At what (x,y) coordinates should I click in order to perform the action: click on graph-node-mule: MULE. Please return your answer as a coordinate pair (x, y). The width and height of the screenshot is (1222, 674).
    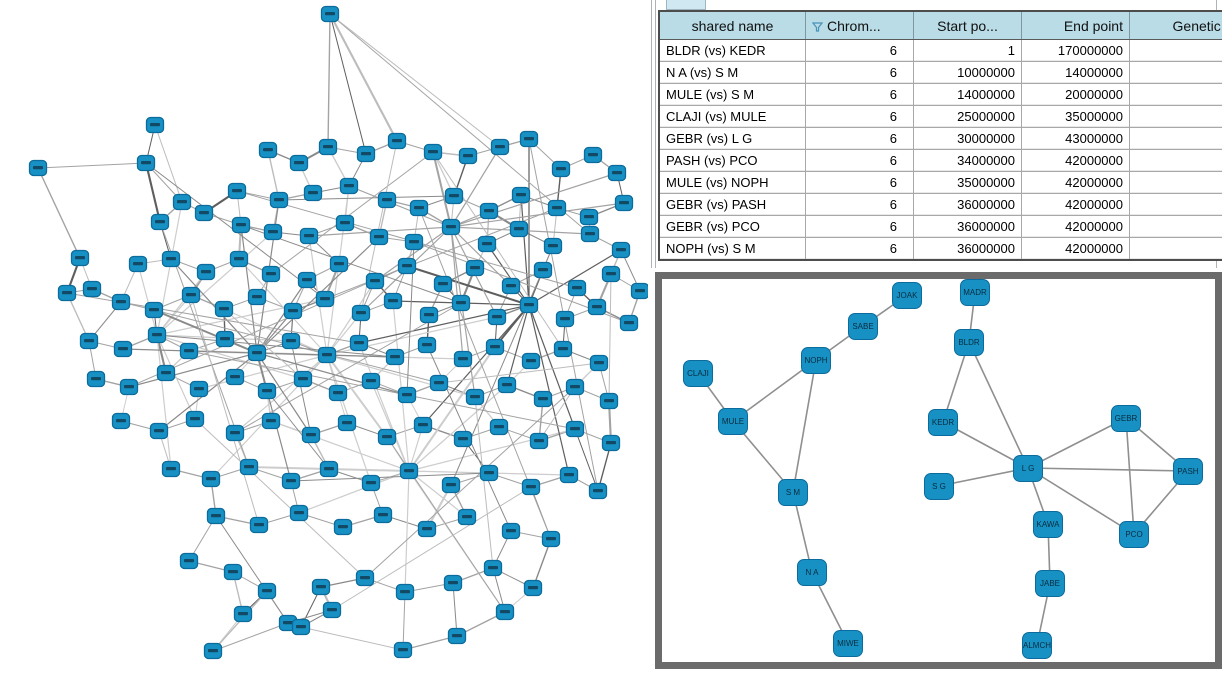
    Looking at the image, I should click on (733, 421).